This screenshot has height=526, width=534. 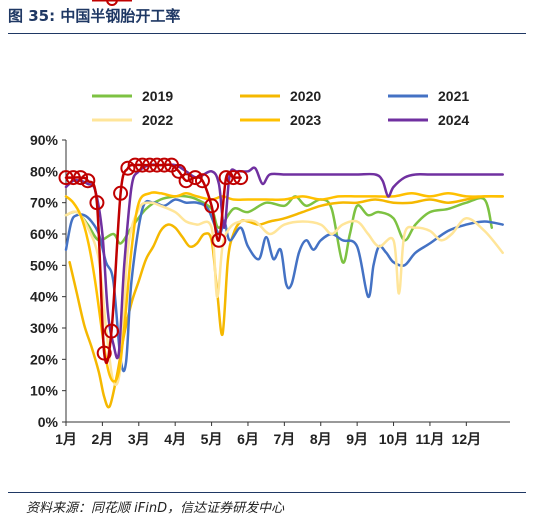 What do you see at coordinates (157, 96) in the screenshot?
I see `legend-label: 2019` at bounding box center [157, 96].